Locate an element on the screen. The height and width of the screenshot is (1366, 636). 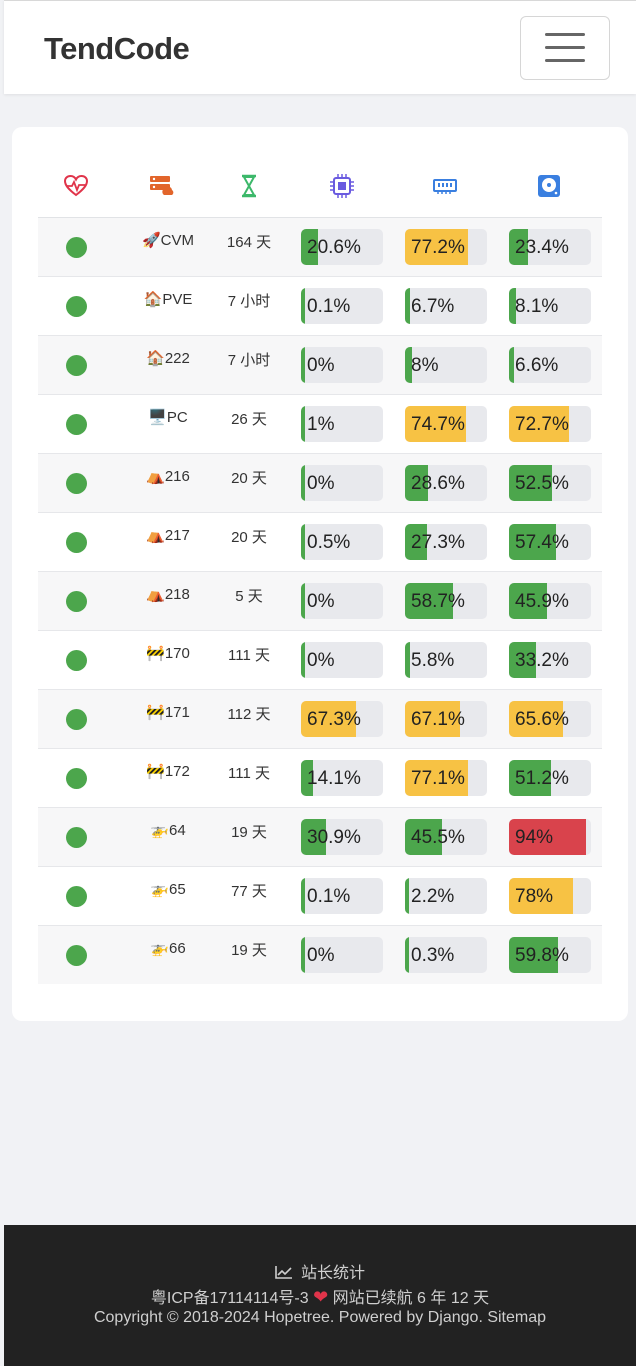
disk-usage-label: 94% is located at coordinates (534, 837).